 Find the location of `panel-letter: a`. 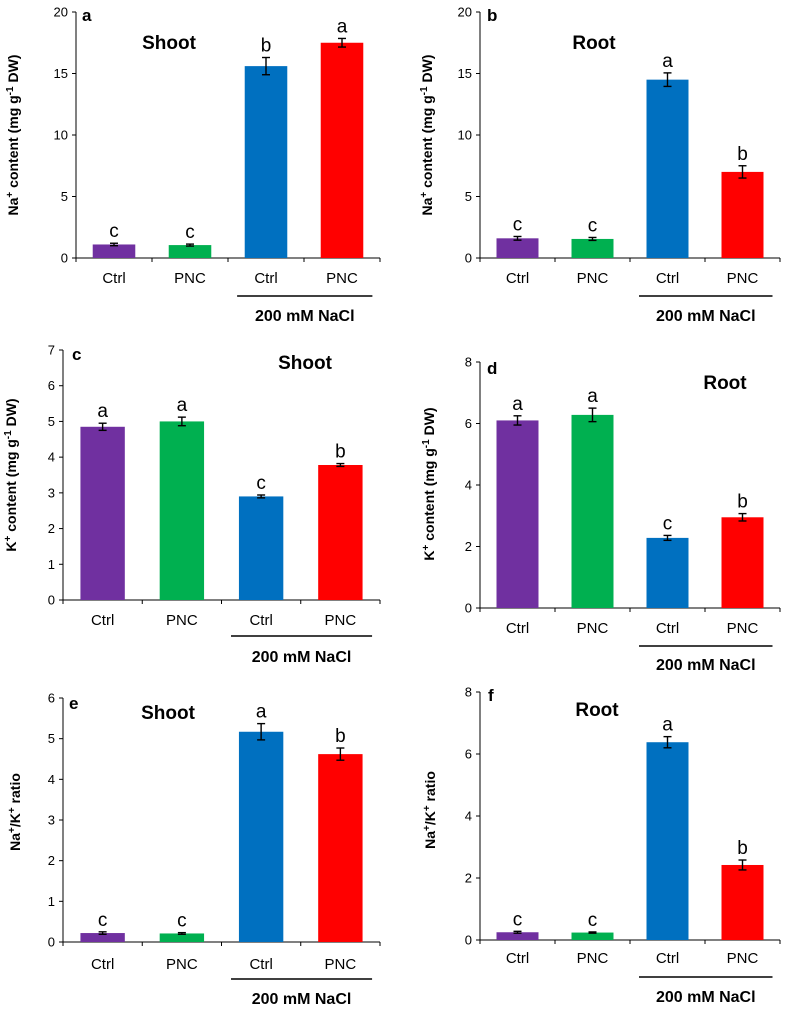

panel-letter: a is located at coordinates (87, 15).